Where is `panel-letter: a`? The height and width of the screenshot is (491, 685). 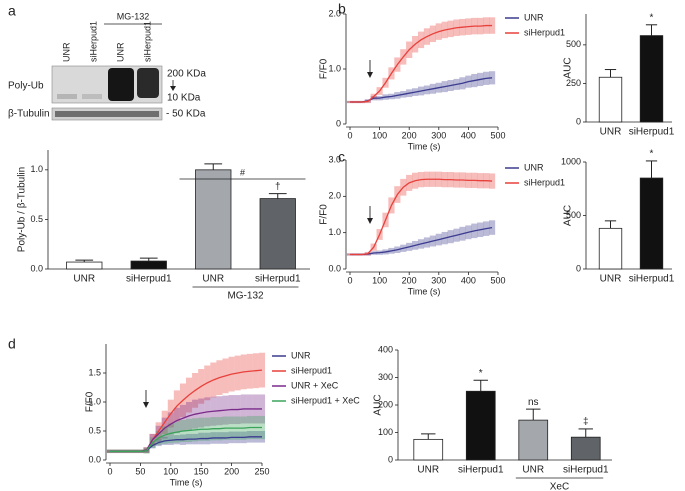 panel-letter: a is located at coordinates (12, 11).